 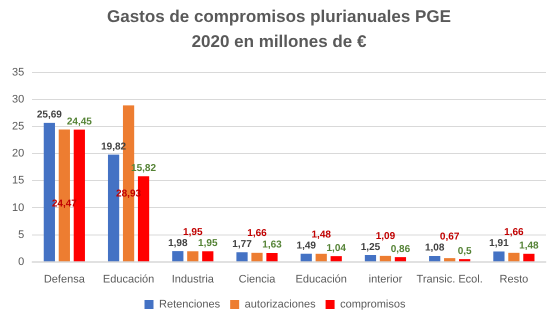 What do you see at coordinates (21, 262) in the screenshot?
I see `y-tick-label: 0` at bounding box center [21, 262].